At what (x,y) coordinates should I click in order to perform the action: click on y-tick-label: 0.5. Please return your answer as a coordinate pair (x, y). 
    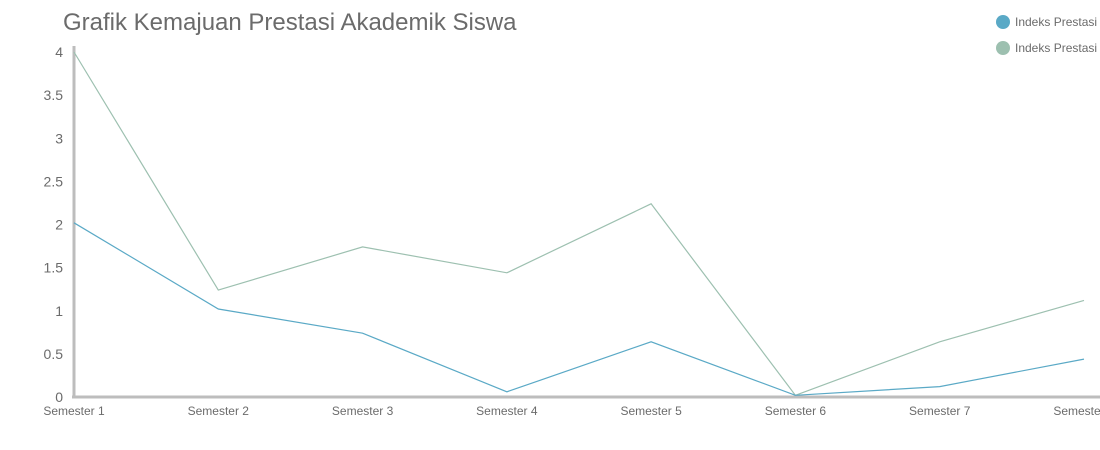
    Looking at the image, I should click on (54, 354).